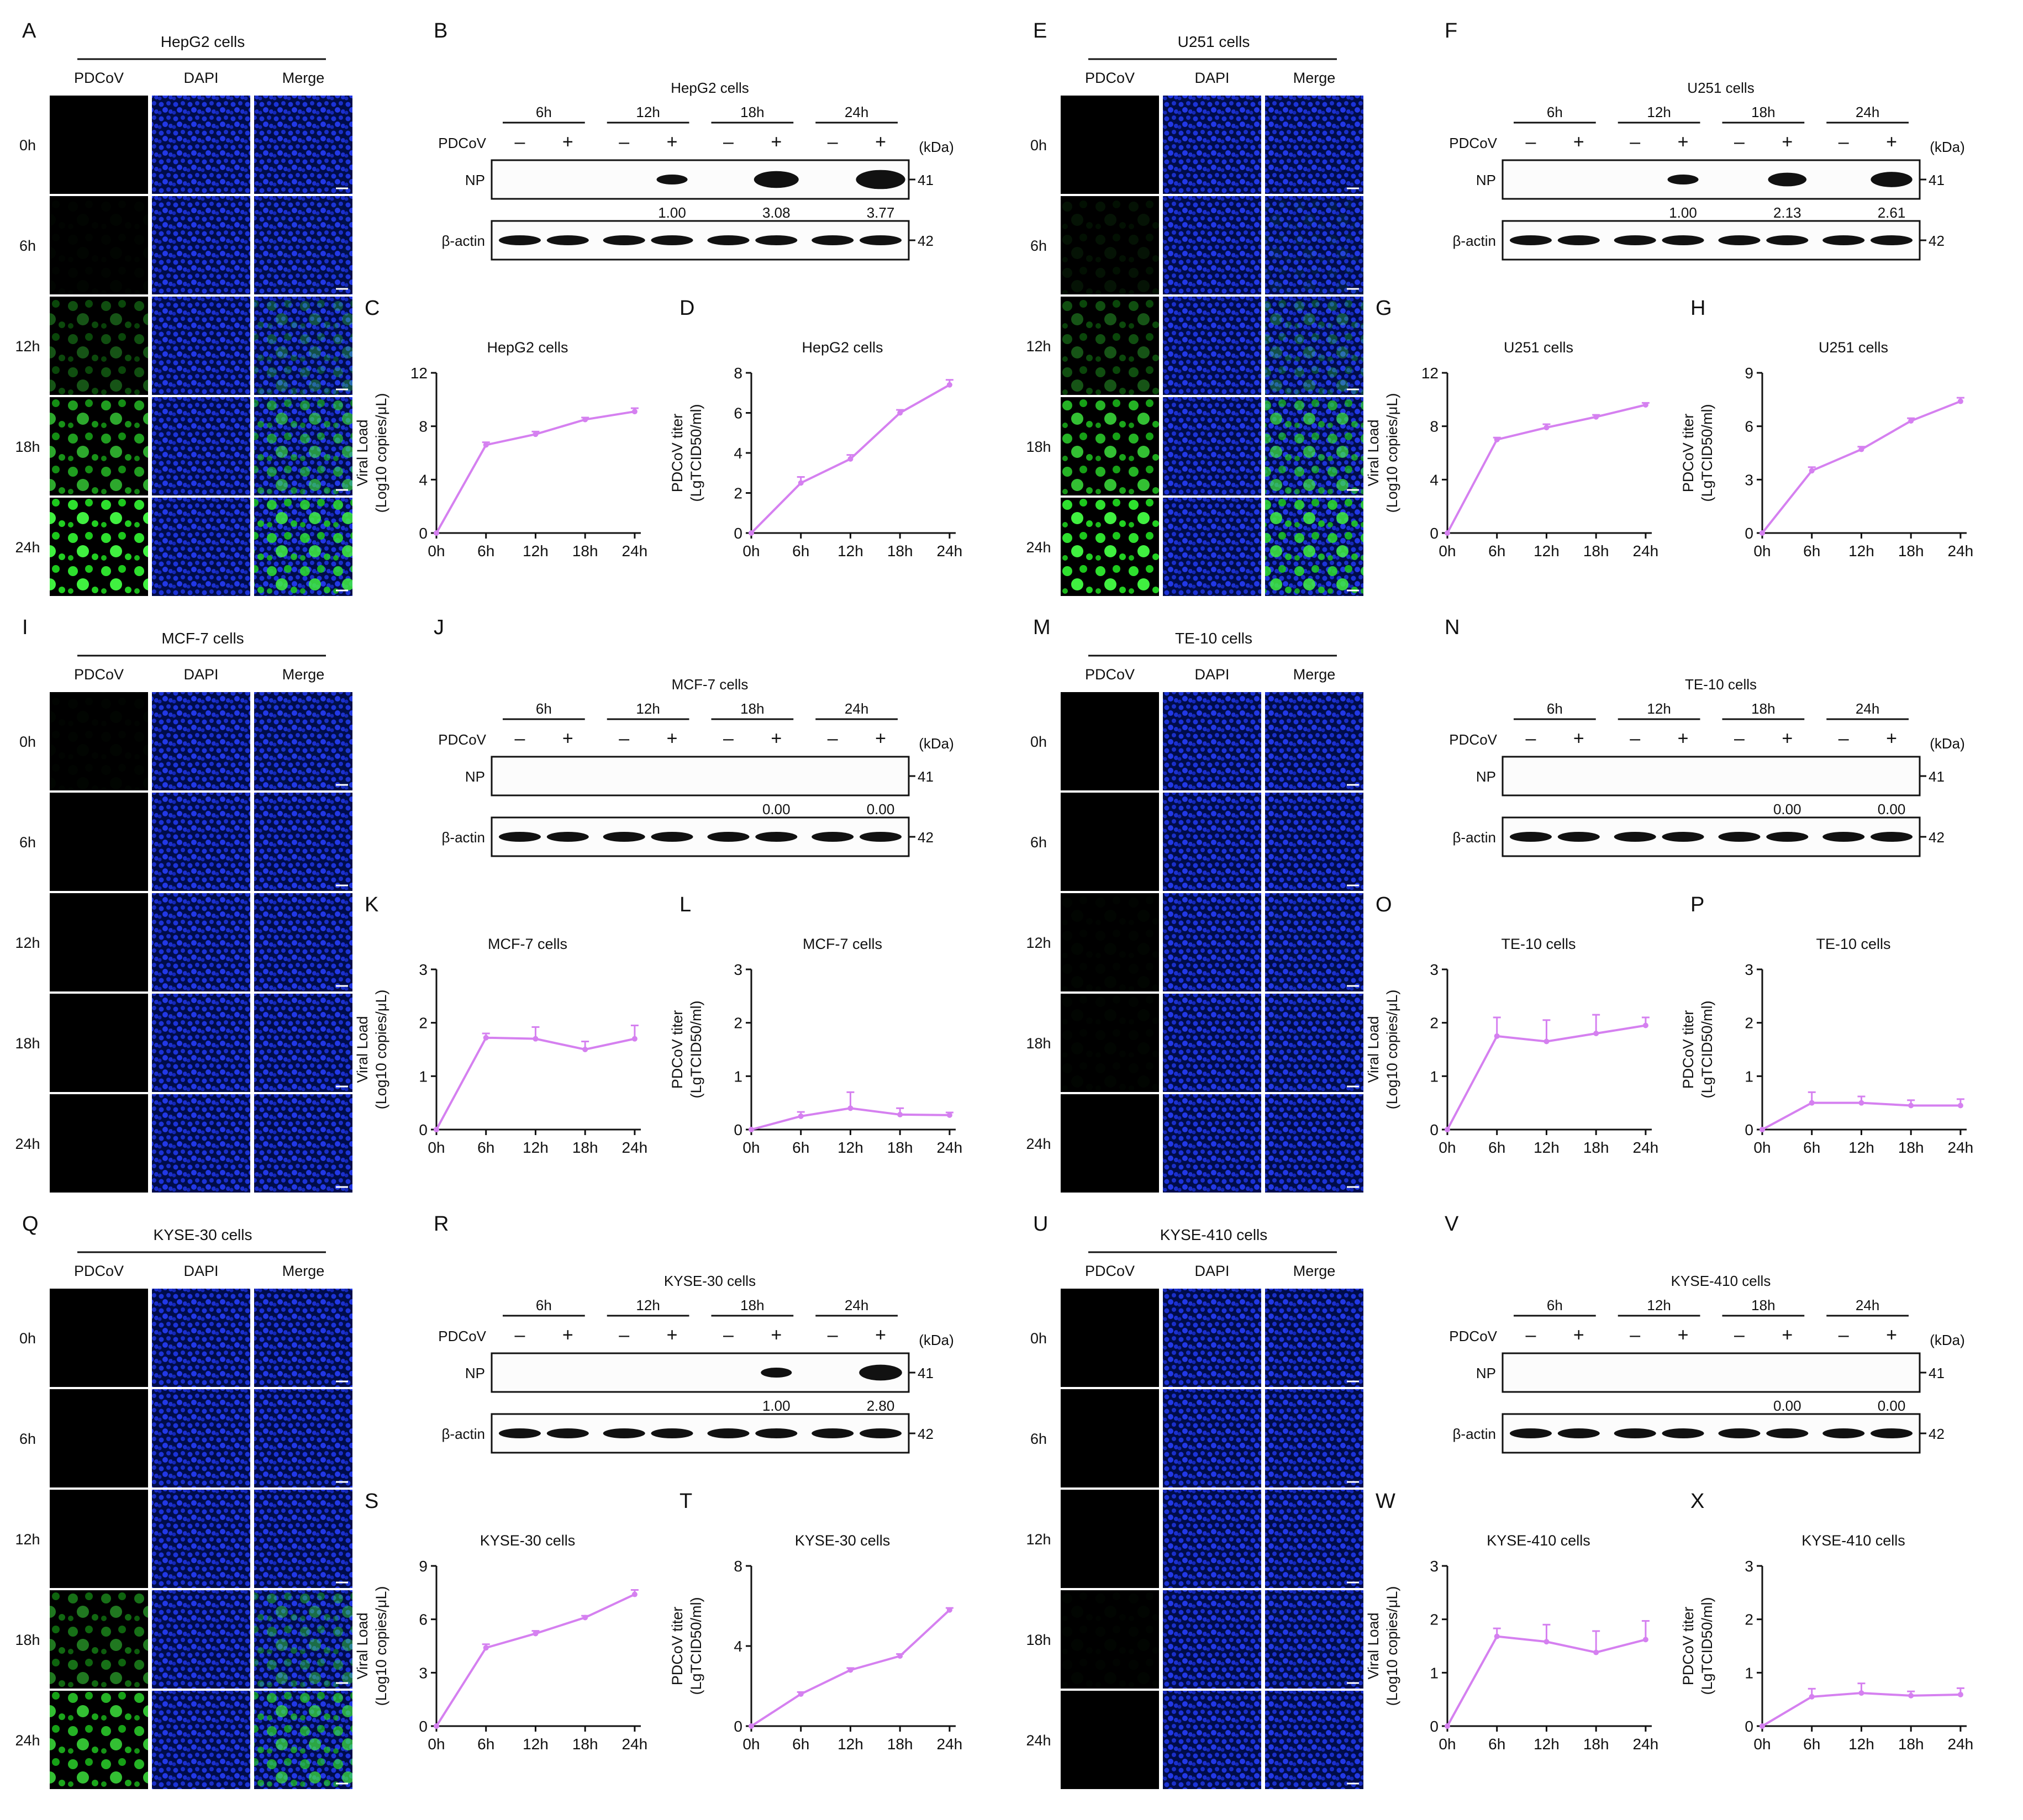  What do you see at coordinates (1474, 241) in the screenshot?
I see `actin-row-label: β-actin` at bounding box center [1474, 241].